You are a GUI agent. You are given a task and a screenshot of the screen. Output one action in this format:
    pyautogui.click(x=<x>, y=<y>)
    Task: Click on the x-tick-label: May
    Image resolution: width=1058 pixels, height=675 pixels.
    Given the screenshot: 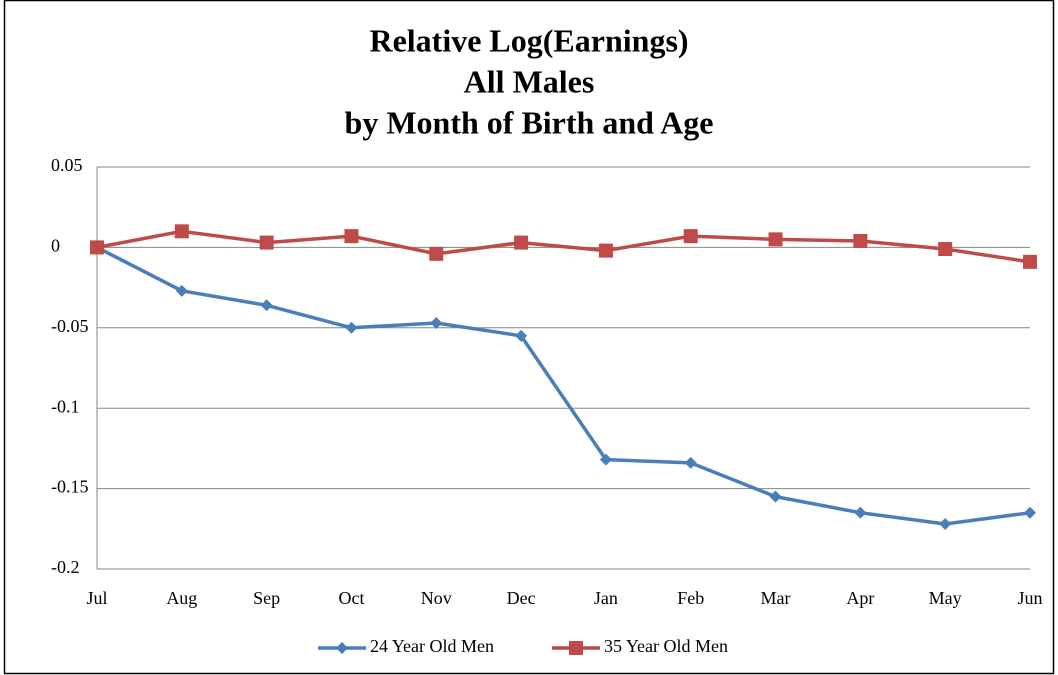 What is the action you would take?
    pyautogui.click(x=945, y=598)
    